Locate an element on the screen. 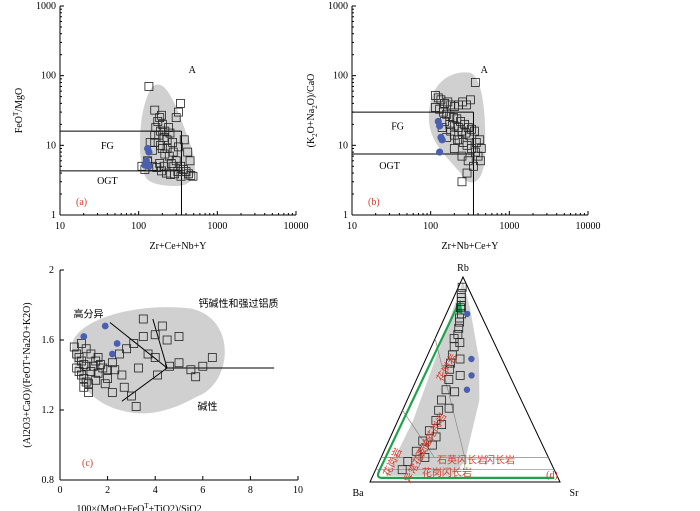  x-tick-label: 4 is located at coordinates (155, 490).